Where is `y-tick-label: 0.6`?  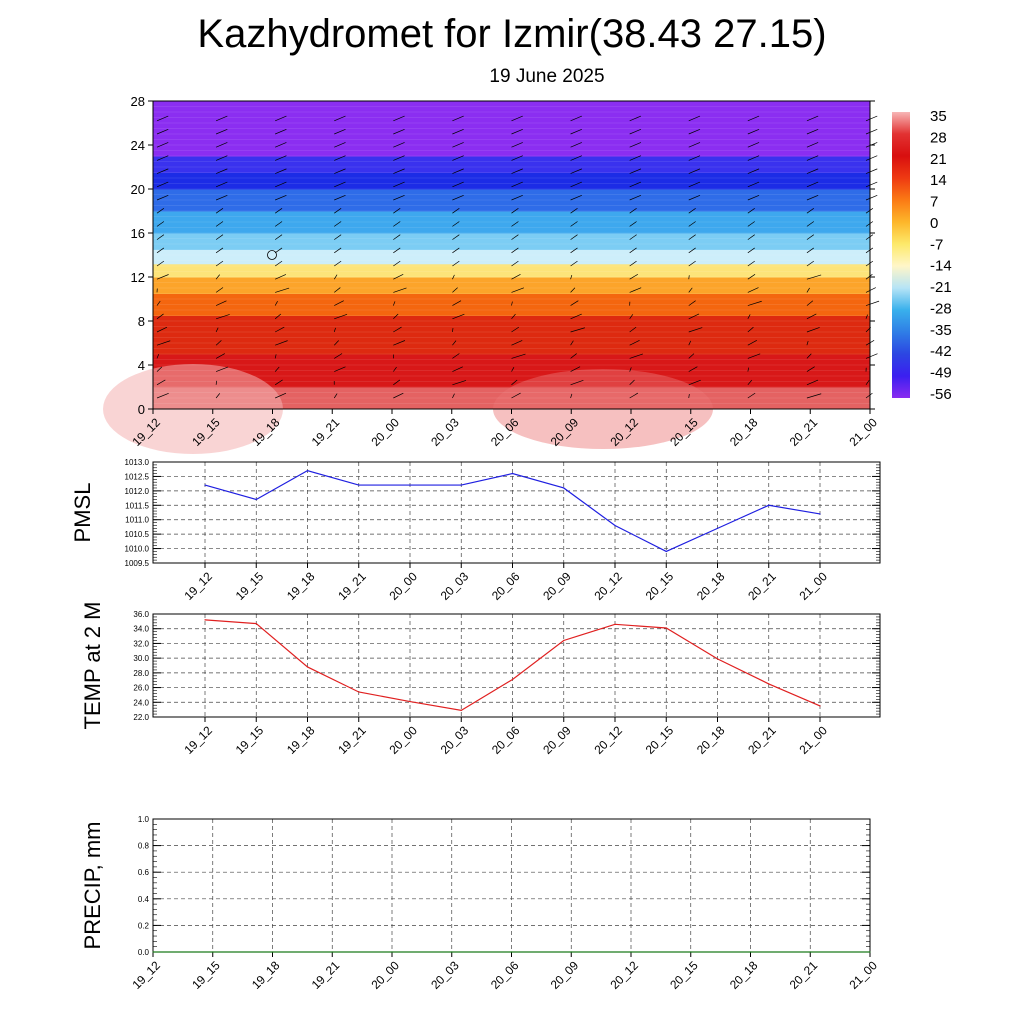 y-tick-label: 0.6 is located at coordinates (144, 872).